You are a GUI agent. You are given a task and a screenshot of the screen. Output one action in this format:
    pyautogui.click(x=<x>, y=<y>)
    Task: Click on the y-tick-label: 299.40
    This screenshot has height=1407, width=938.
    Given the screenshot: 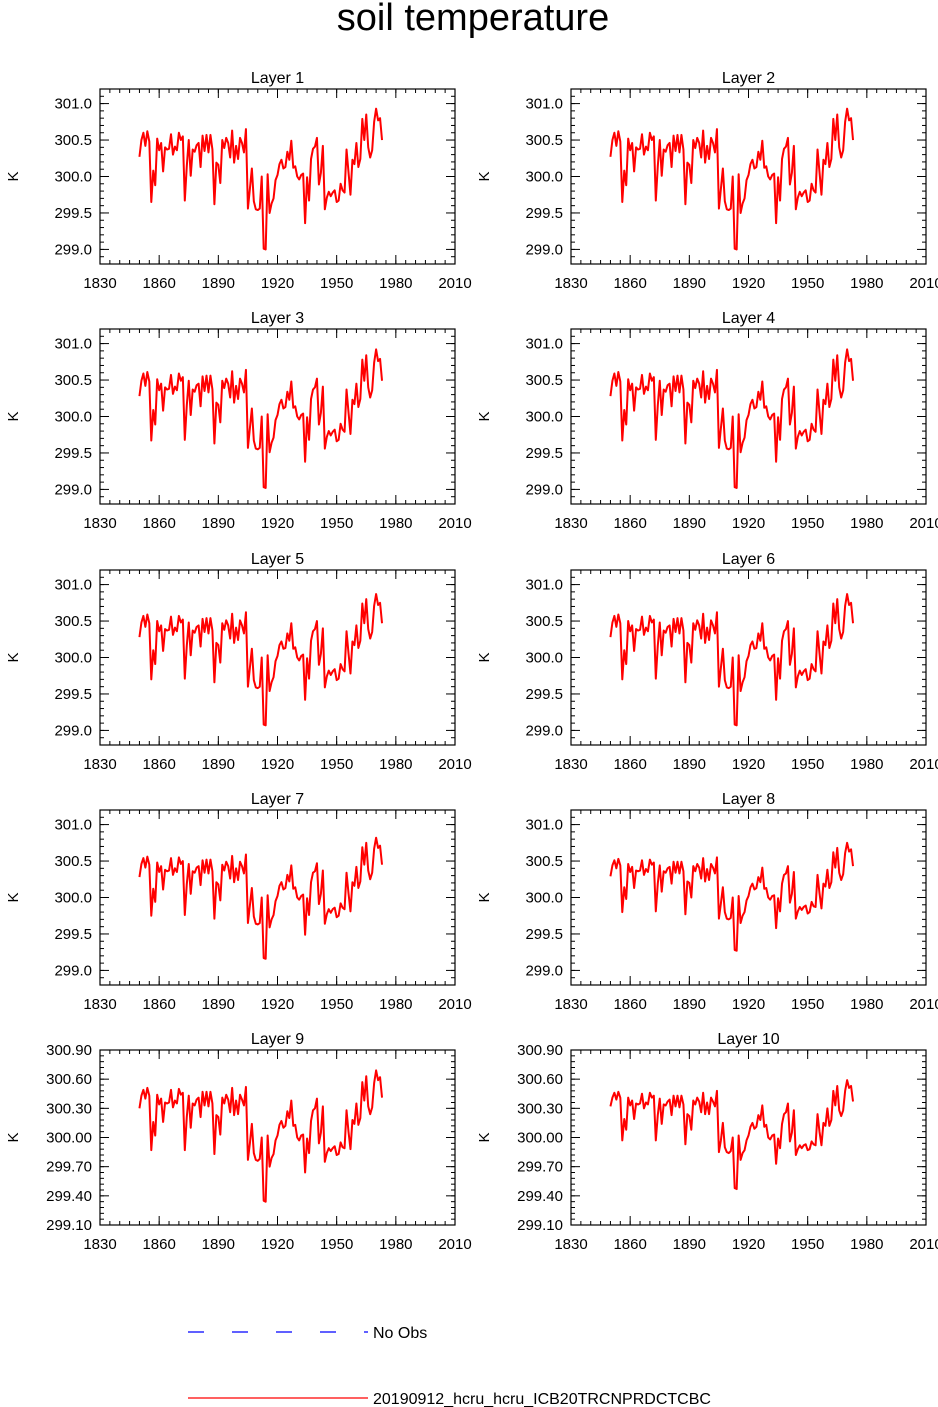 What is the action you would take?
    pyautogui.click(x=69, y=1196)
    